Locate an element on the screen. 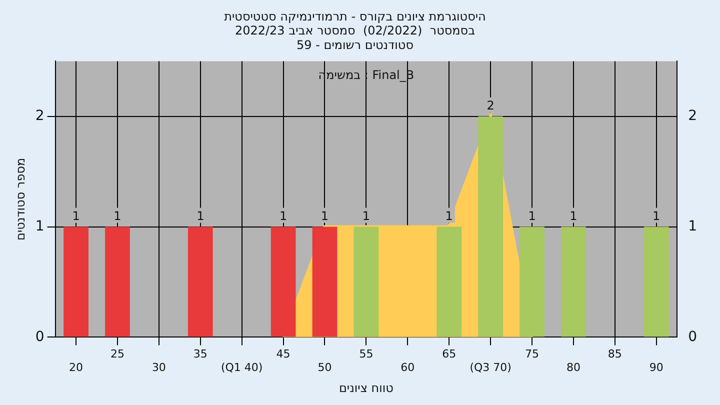 This screenshot has width=720, height=405. x-tick-label: 50 is located at coordinates (325, 367).